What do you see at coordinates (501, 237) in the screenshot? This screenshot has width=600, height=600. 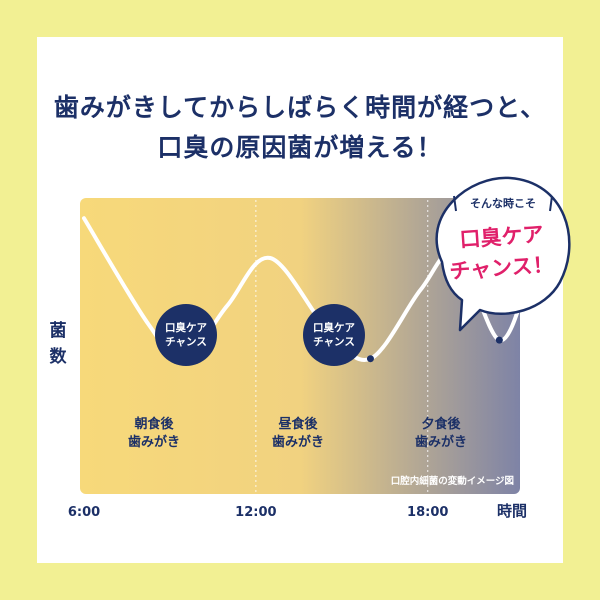 I see `callout-big-line1: 口臭ケア` at bounding box center [501, 237].